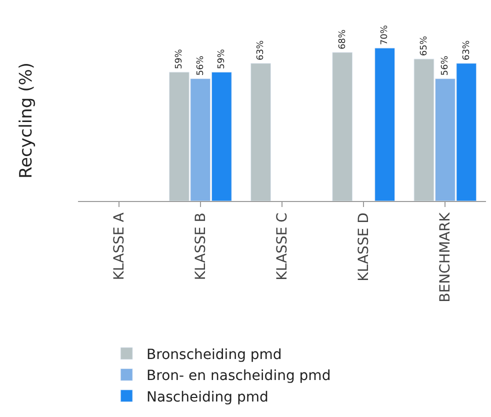 The height and width of the screenshot is (417, 491). I want to click on y-axis-title: Recycling (%), so click(26, 120).